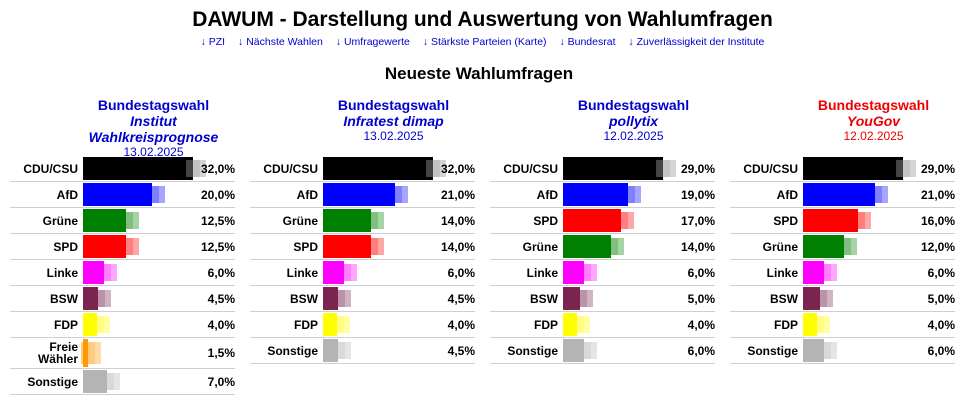 The height and width of the screenshot is (407, 965). What do you see at coordinates (221, 298) in the screenshot?
I see `party-value: 4,5%` at bounding box center [221, 298].